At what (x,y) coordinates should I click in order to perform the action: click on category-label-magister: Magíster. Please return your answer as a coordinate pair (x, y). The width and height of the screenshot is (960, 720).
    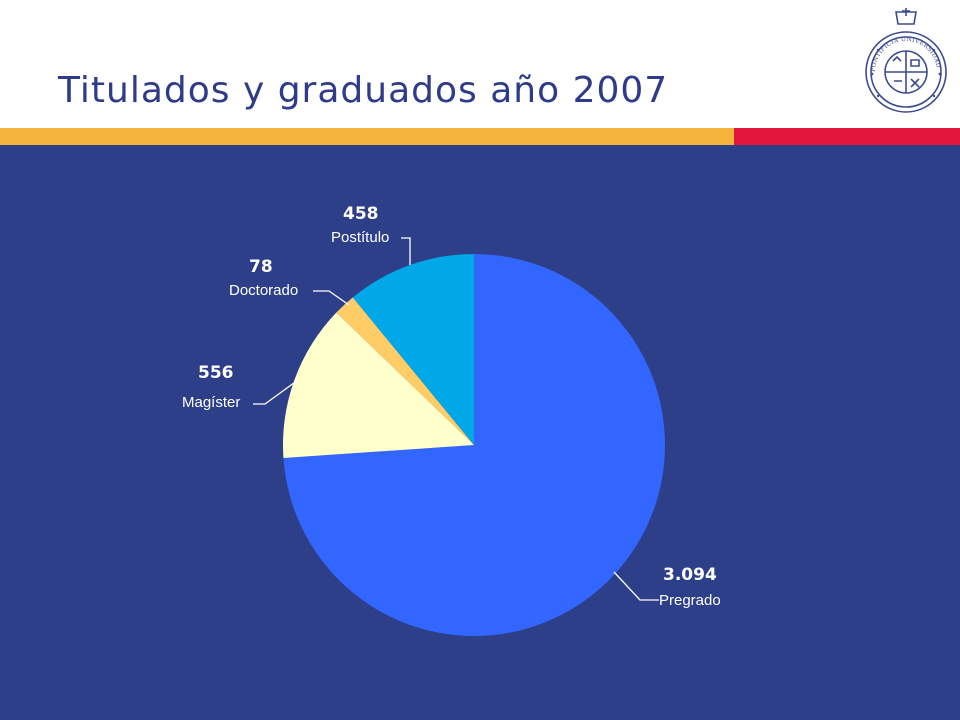
    Looking at the image, I should click on (211, 402).